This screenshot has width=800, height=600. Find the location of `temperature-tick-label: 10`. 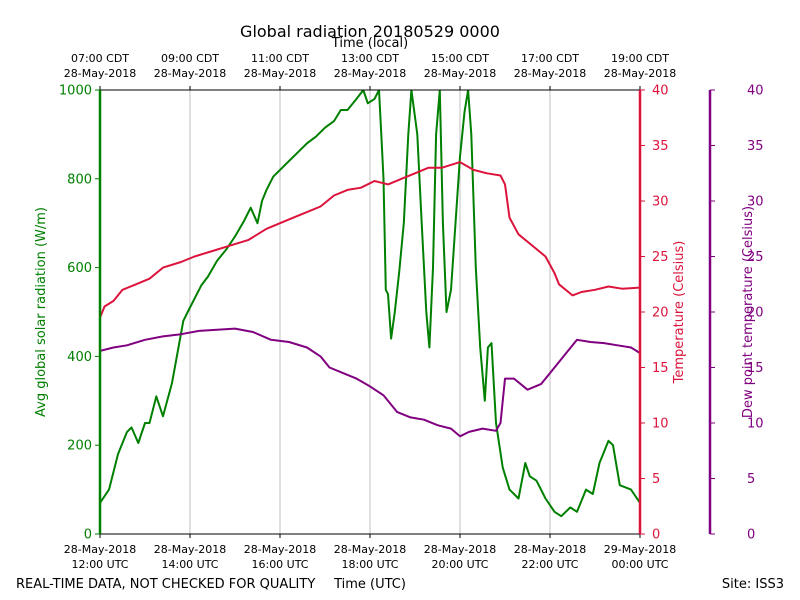

temperature-tick-label: 10 is located at coordinates (660, 424).